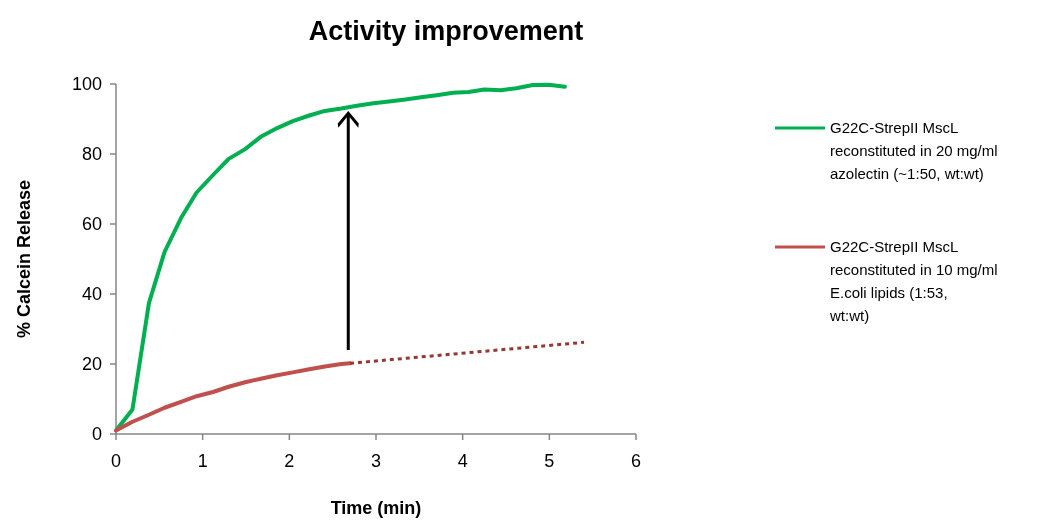  Describe the element at coordinates (462, 461) in the screenshot. I see `x-tick-label: 4` at that location.